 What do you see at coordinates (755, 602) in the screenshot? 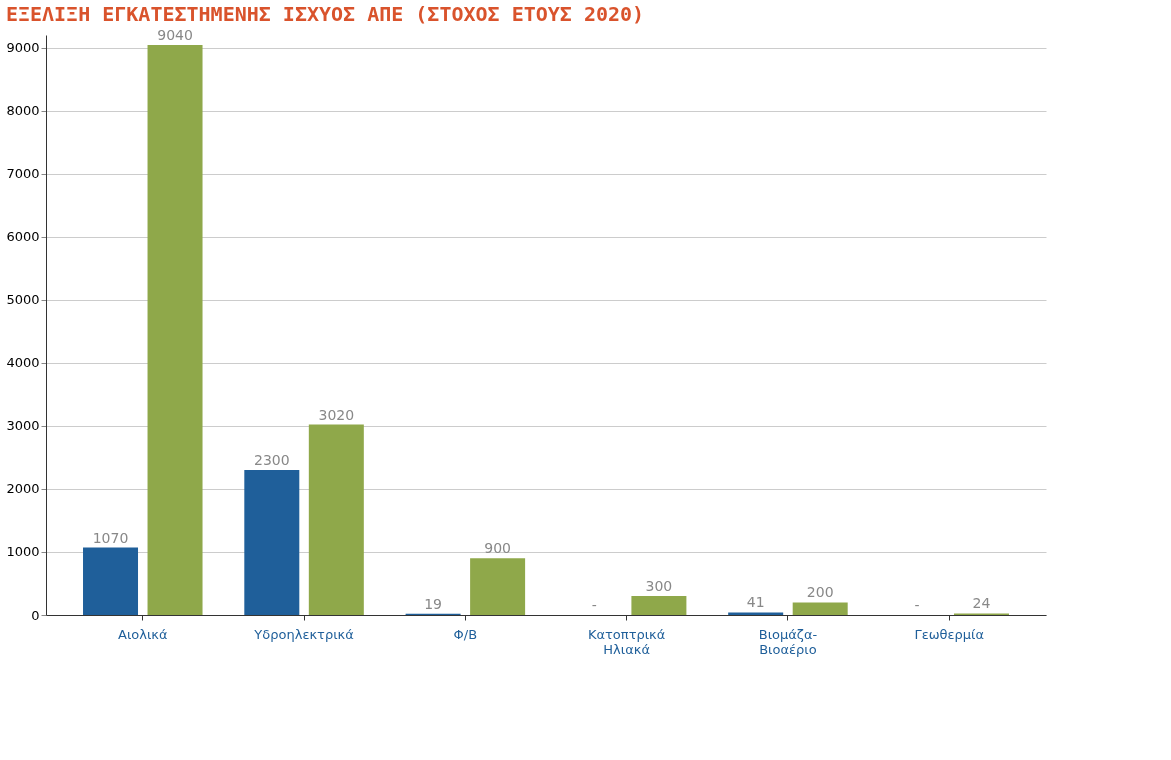
I see `data-label: 41` at bounding box center [755, 602].